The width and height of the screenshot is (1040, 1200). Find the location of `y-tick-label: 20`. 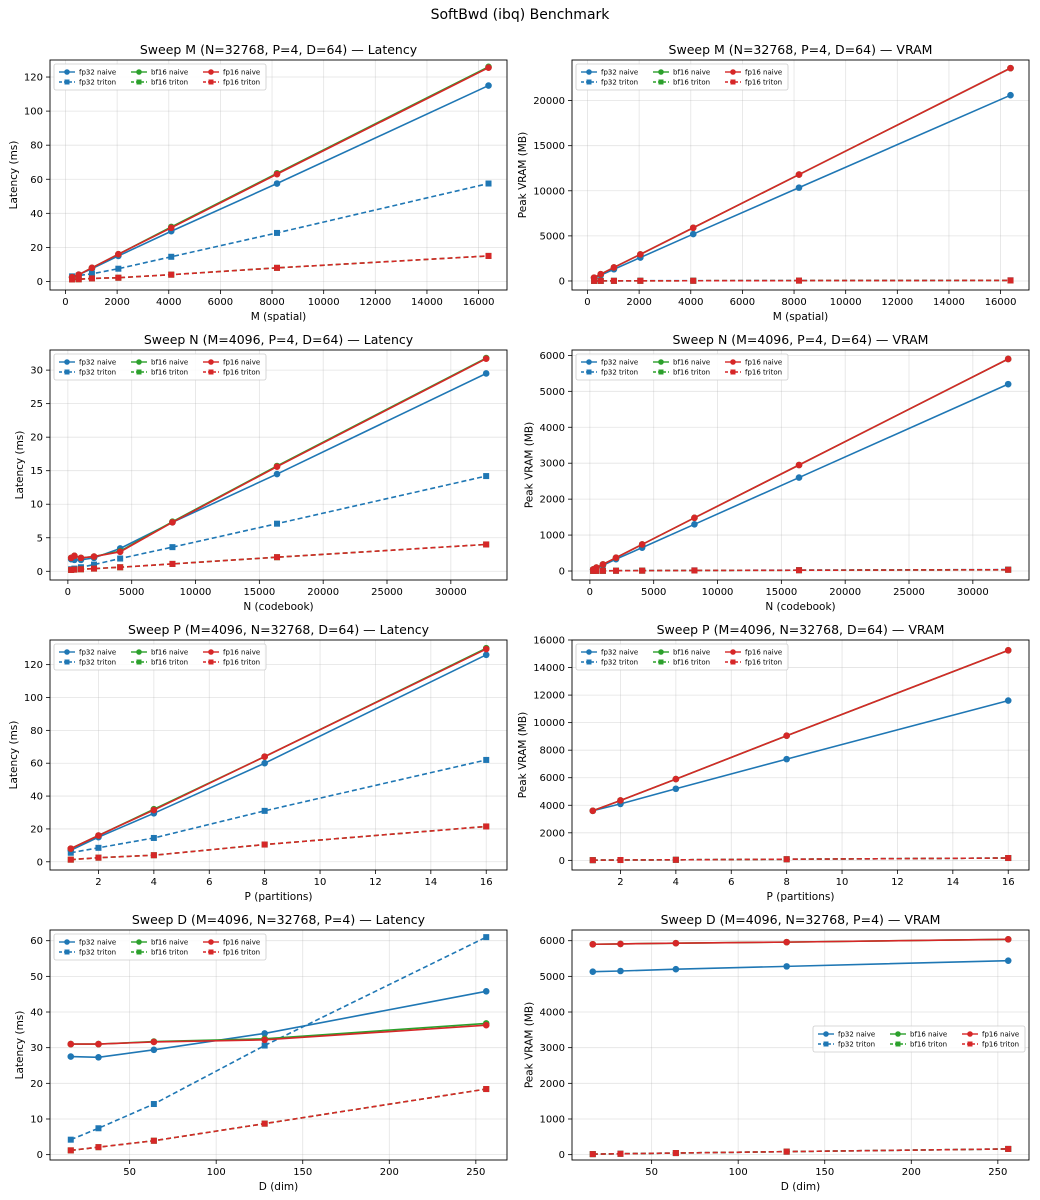

y-tick-label: 20 is located at coordinates (36, 248).